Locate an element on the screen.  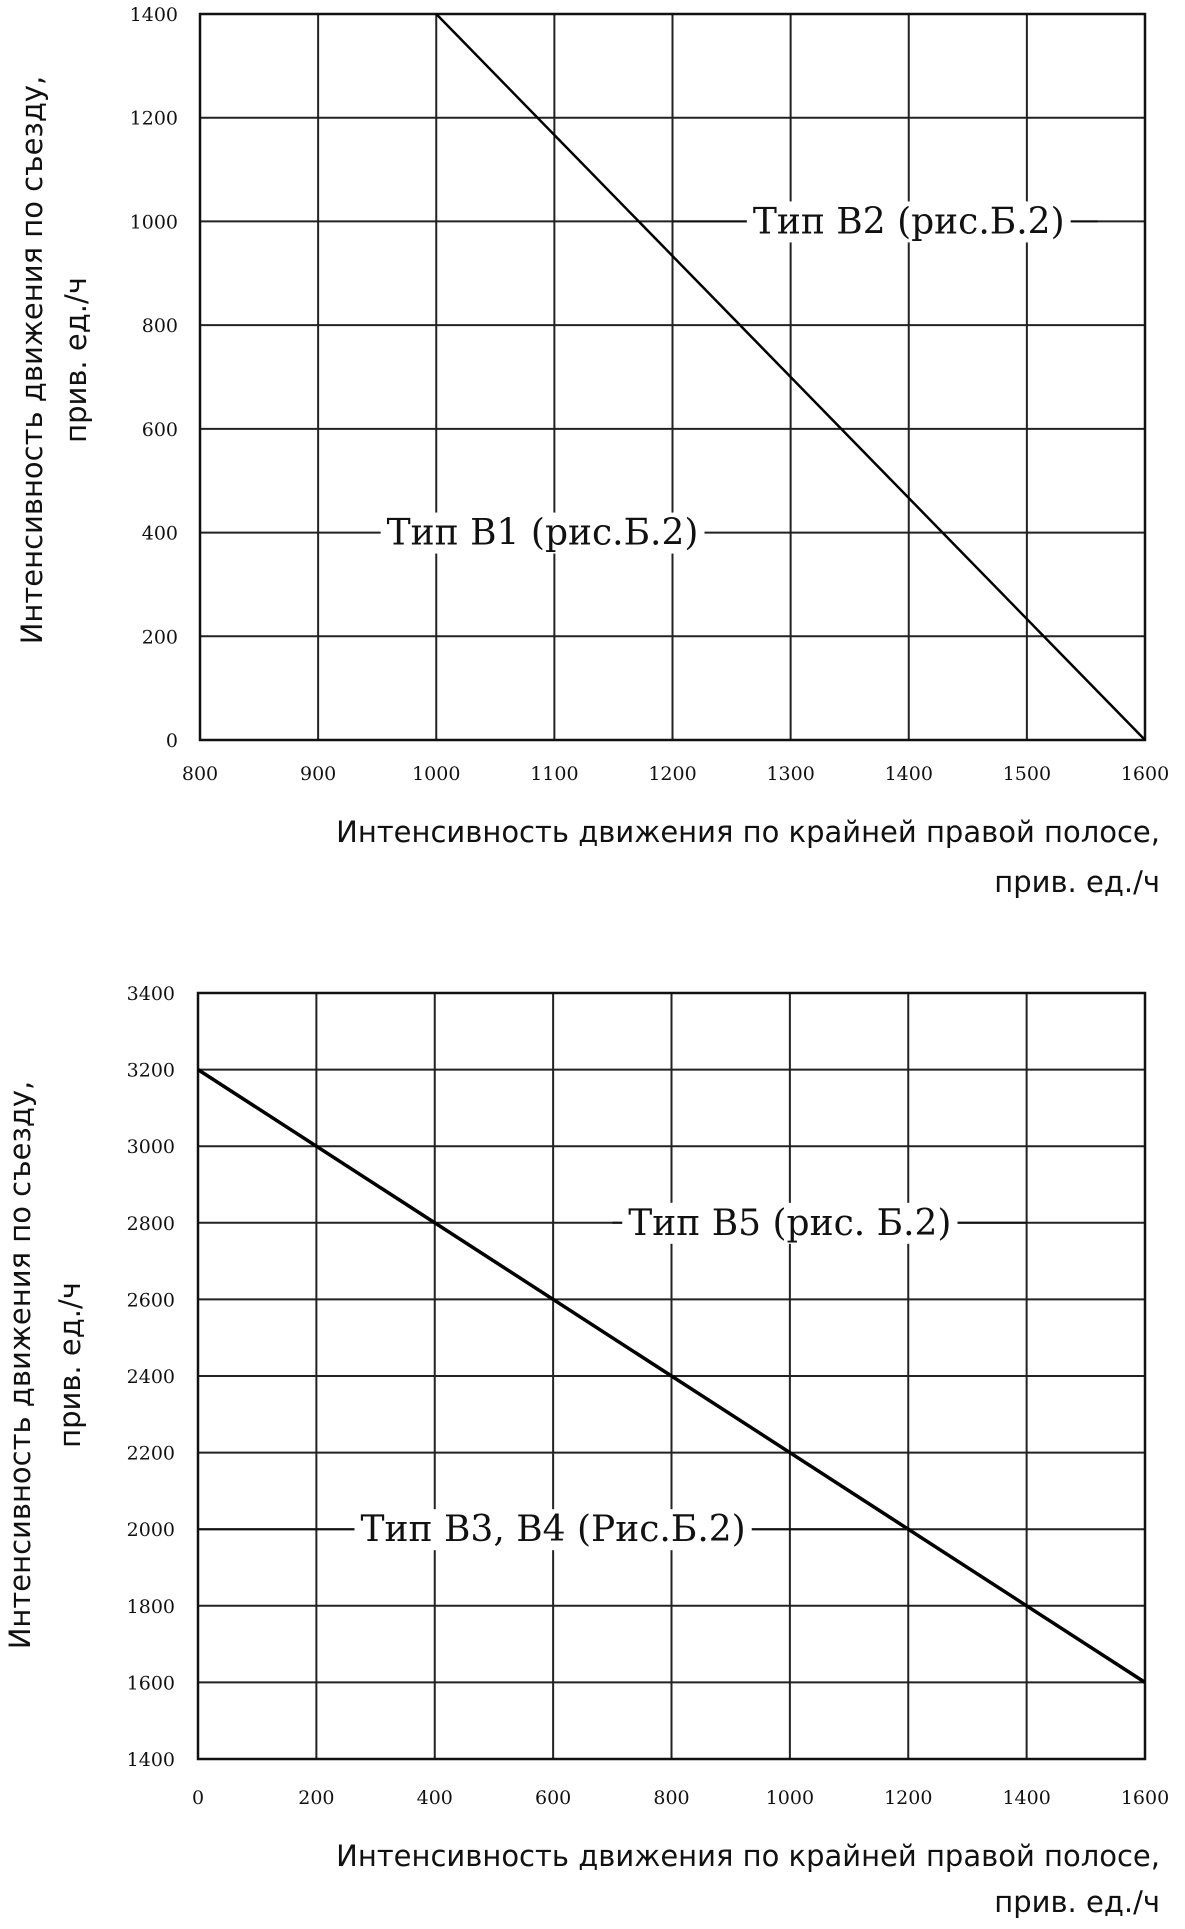
y-tick-label: 200 is located at coordinates (160, 637).